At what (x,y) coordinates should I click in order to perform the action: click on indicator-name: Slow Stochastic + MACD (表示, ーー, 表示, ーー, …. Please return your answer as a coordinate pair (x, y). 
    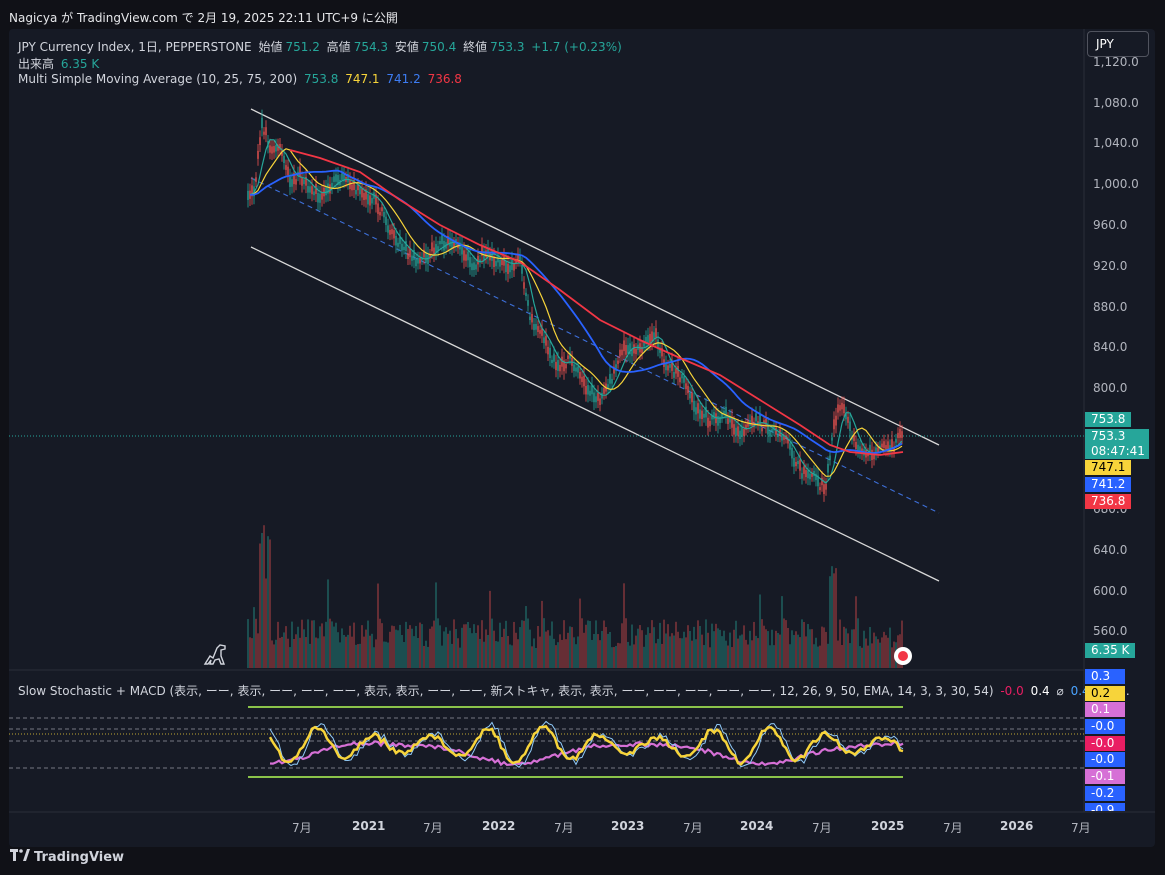
    Looking at the image, I should click on (506, 691).